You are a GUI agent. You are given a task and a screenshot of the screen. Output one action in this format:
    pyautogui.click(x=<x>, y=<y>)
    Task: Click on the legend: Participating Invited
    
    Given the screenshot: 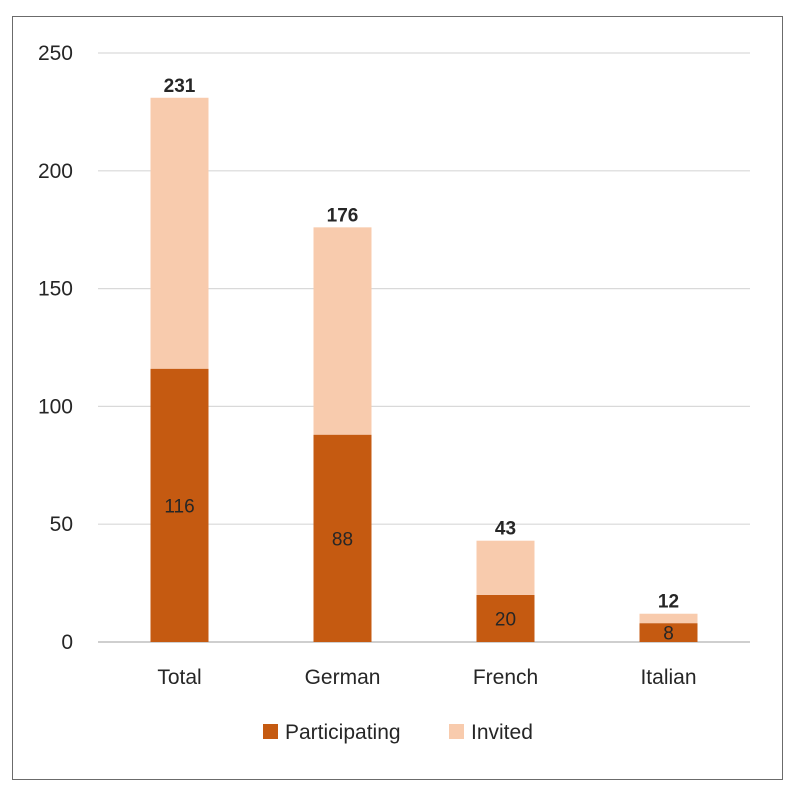 What is the action you would take?
    pyautogui.click(x=398, y=732)
    